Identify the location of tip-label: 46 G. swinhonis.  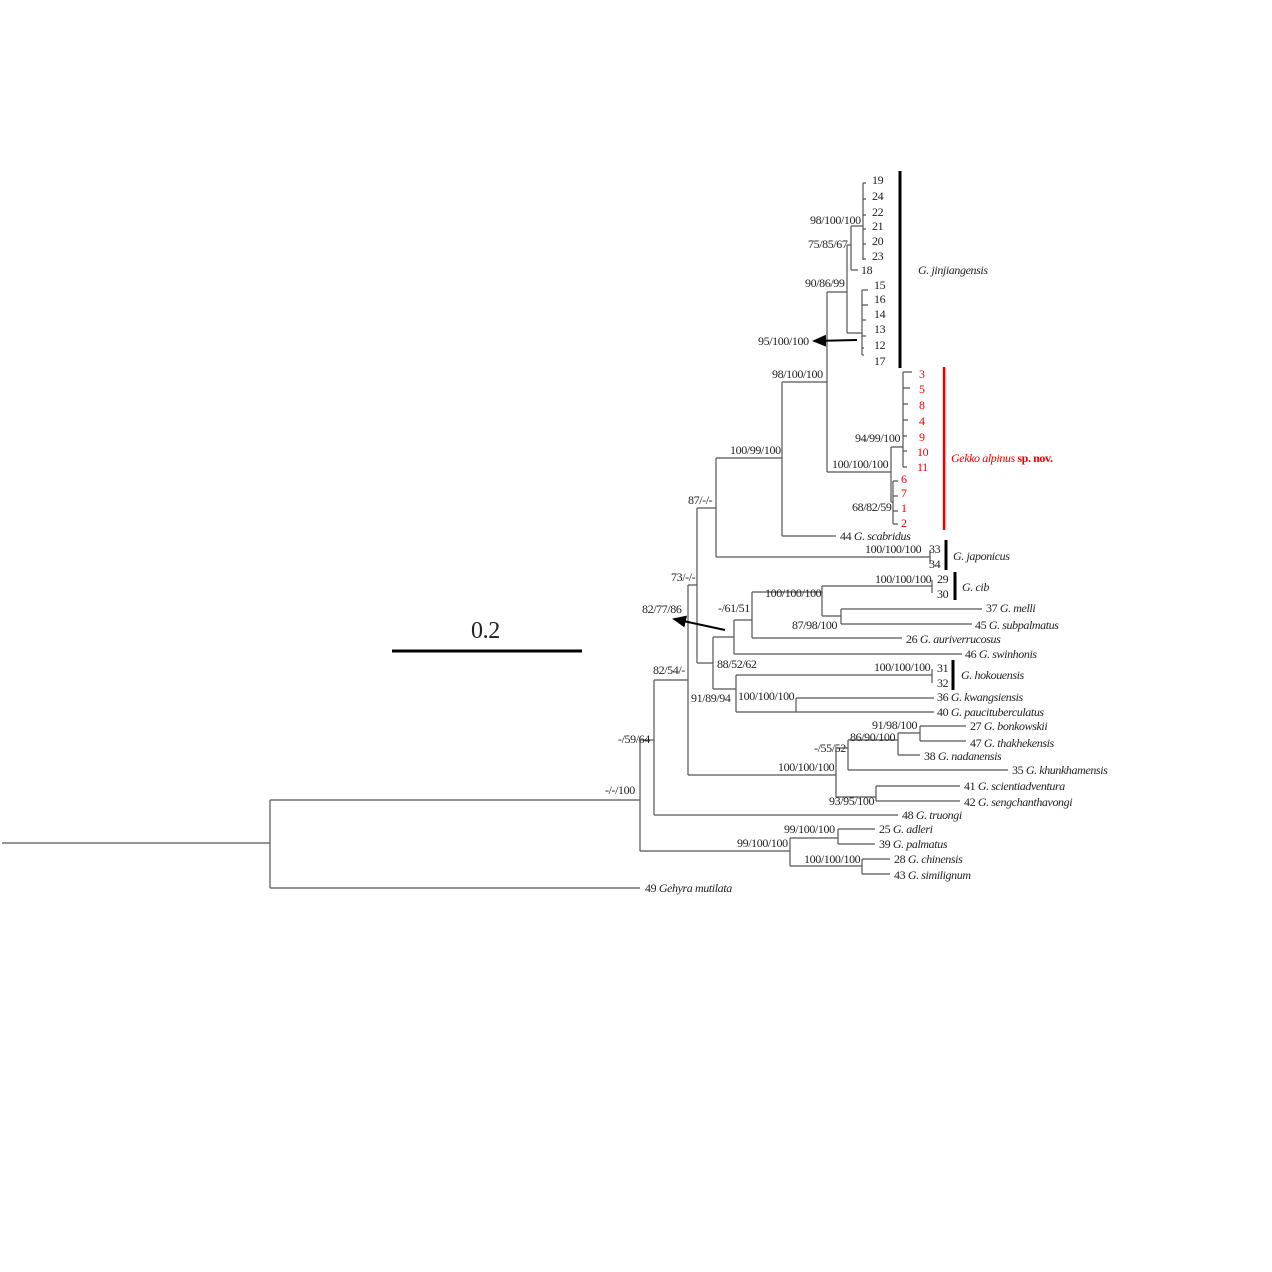
(1001, 654).